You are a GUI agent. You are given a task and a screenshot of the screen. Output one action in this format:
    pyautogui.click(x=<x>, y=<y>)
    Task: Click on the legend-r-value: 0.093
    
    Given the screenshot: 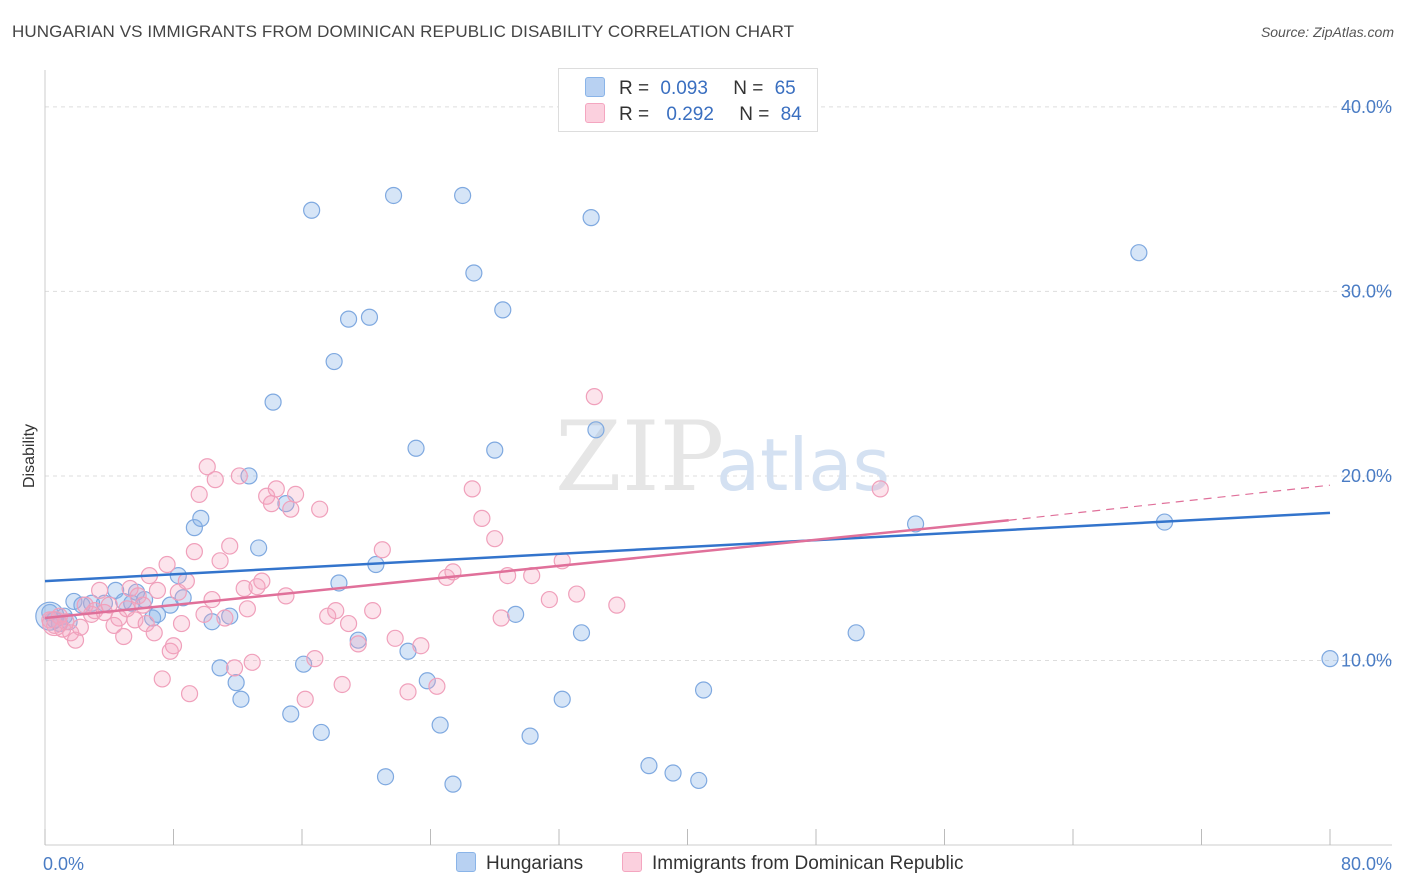 What is the action you would take?
    pyautogui.click(x=684, y=88)
    